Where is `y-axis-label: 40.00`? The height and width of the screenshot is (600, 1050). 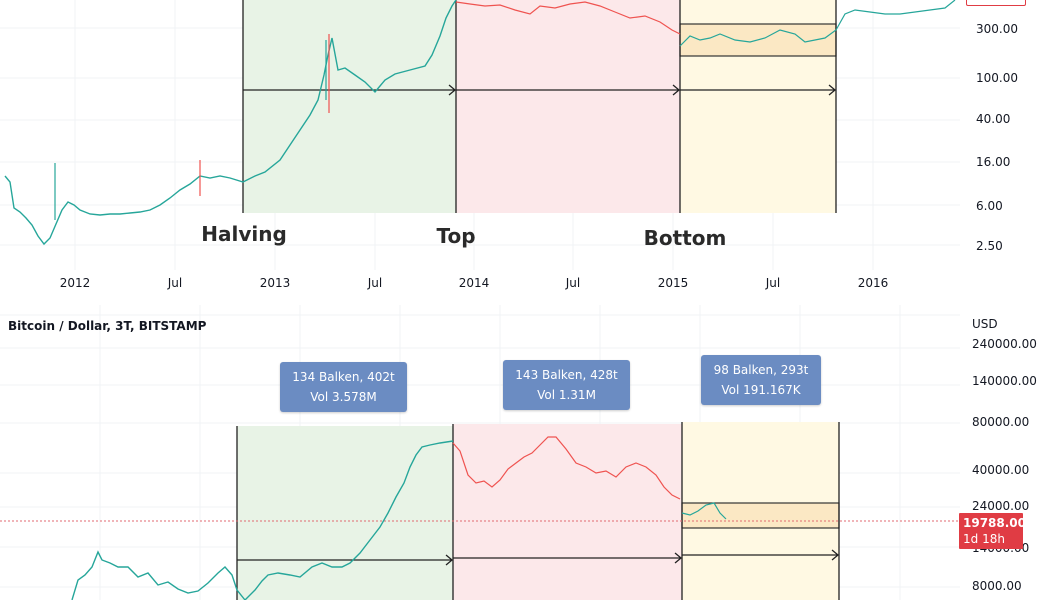 y-axis-label: 40.00 is located at coordinates (993, 119).